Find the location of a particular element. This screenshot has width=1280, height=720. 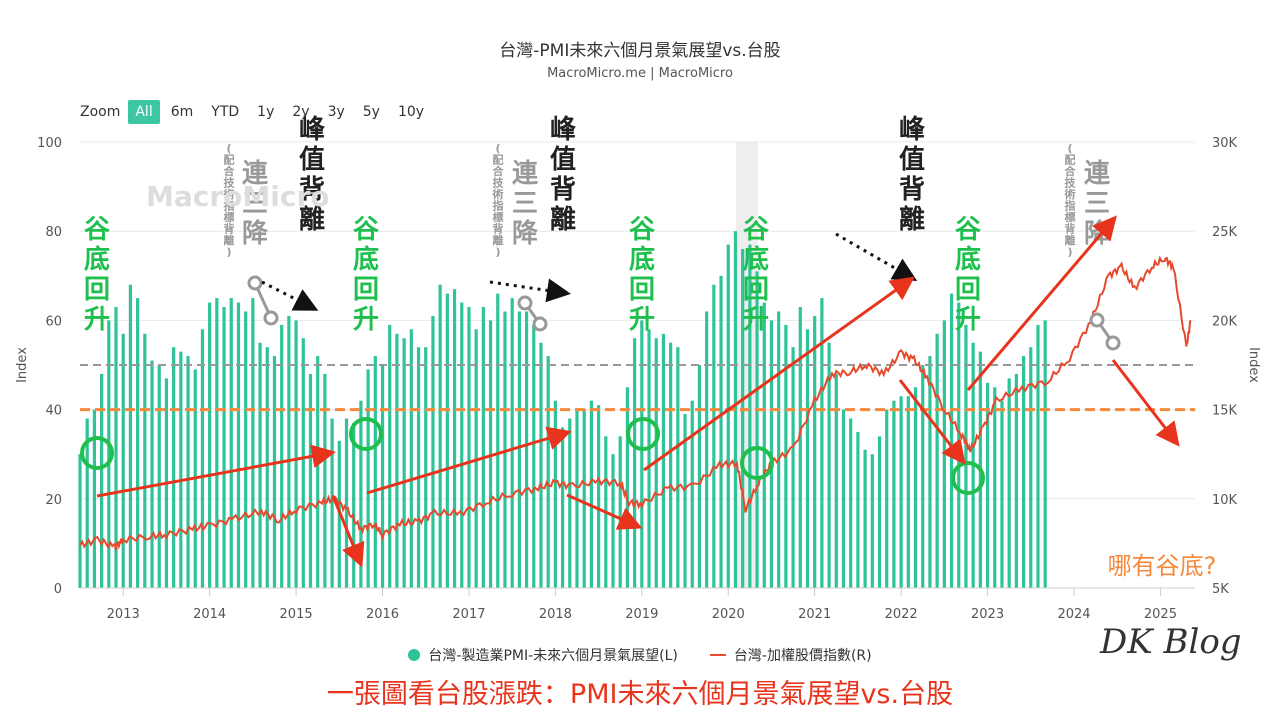

legend-item-taiex: 台灣-加權股價指數(R) is located at coordinates (791, 655).